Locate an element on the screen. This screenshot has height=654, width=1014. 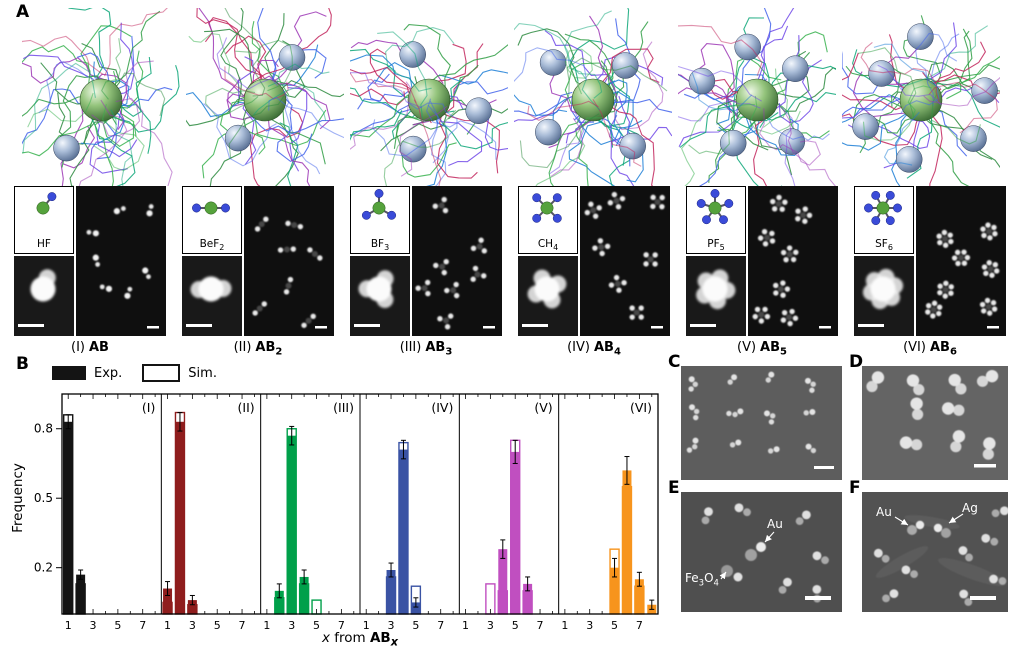
panel-d-em-image is located at coordinates (935, 423).